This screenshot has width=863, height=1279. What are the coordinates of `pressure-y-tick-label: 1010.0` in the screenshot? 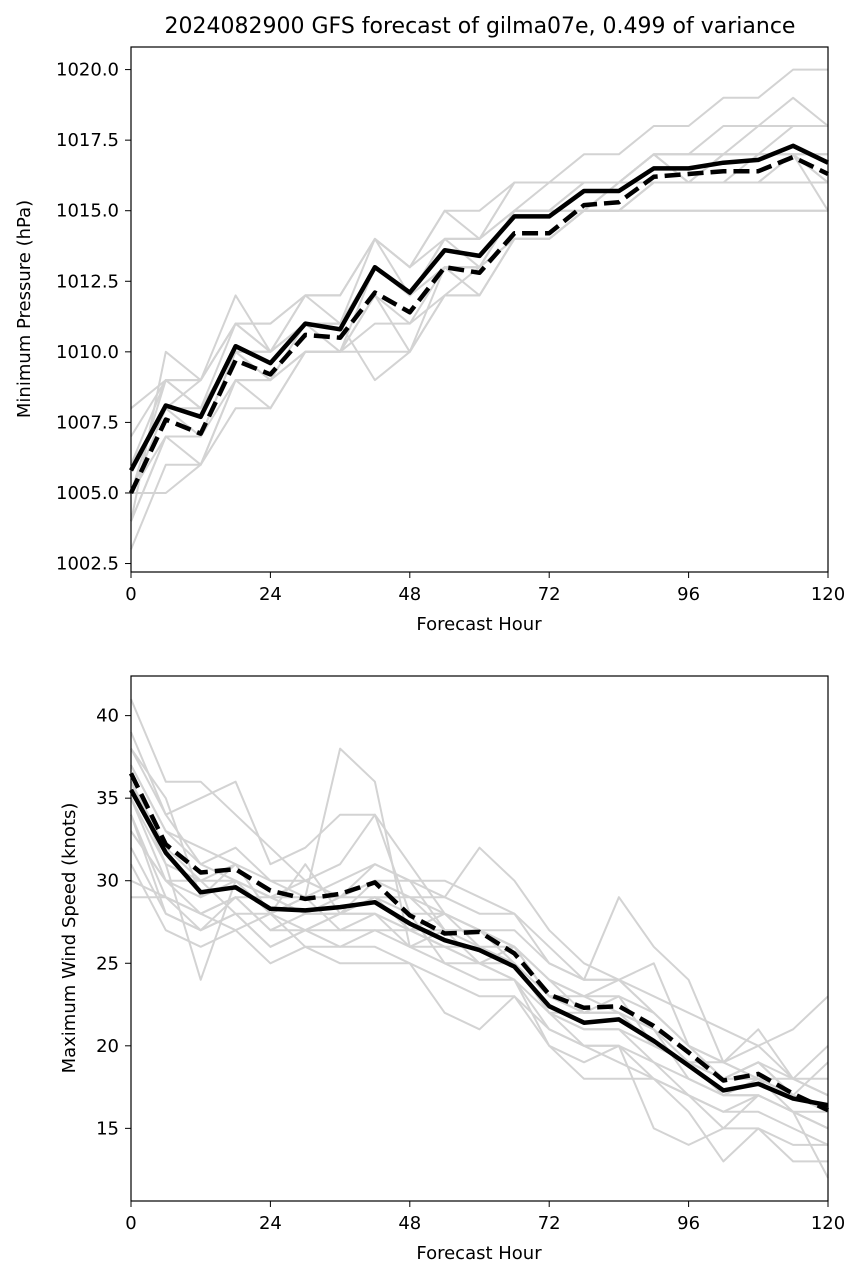 It's located at (87, 352).